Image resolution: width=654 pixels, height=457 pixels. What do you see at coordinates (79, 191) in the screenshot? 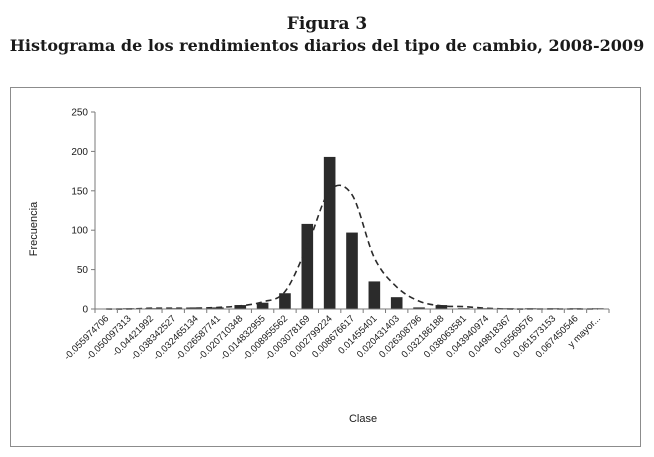
I see `y-tick-label: 150` at bounding box center [79, 191].